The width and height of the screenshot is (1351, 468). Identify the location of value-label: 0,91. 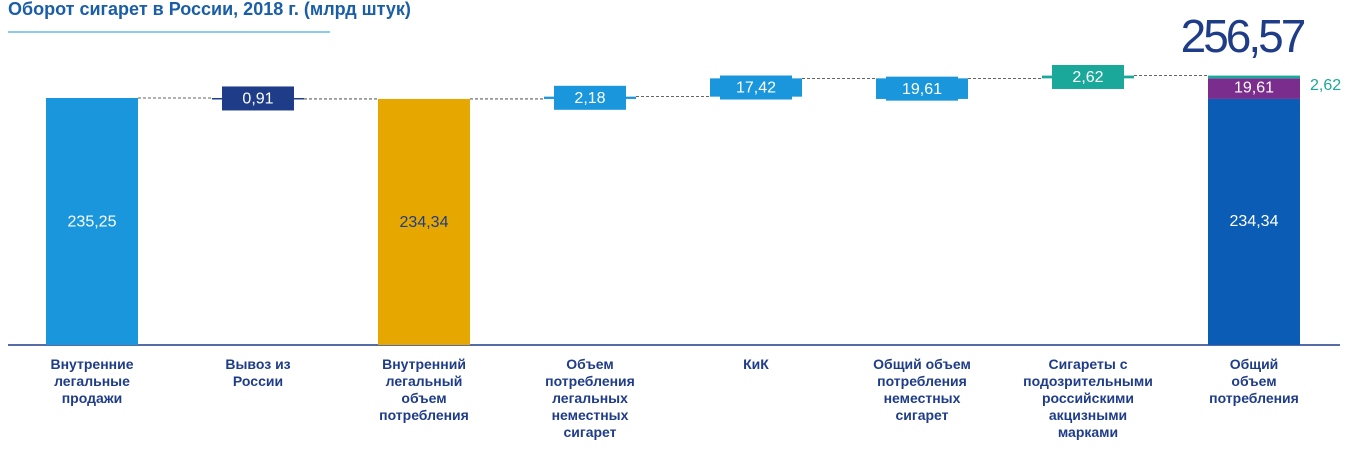
(257, 99).